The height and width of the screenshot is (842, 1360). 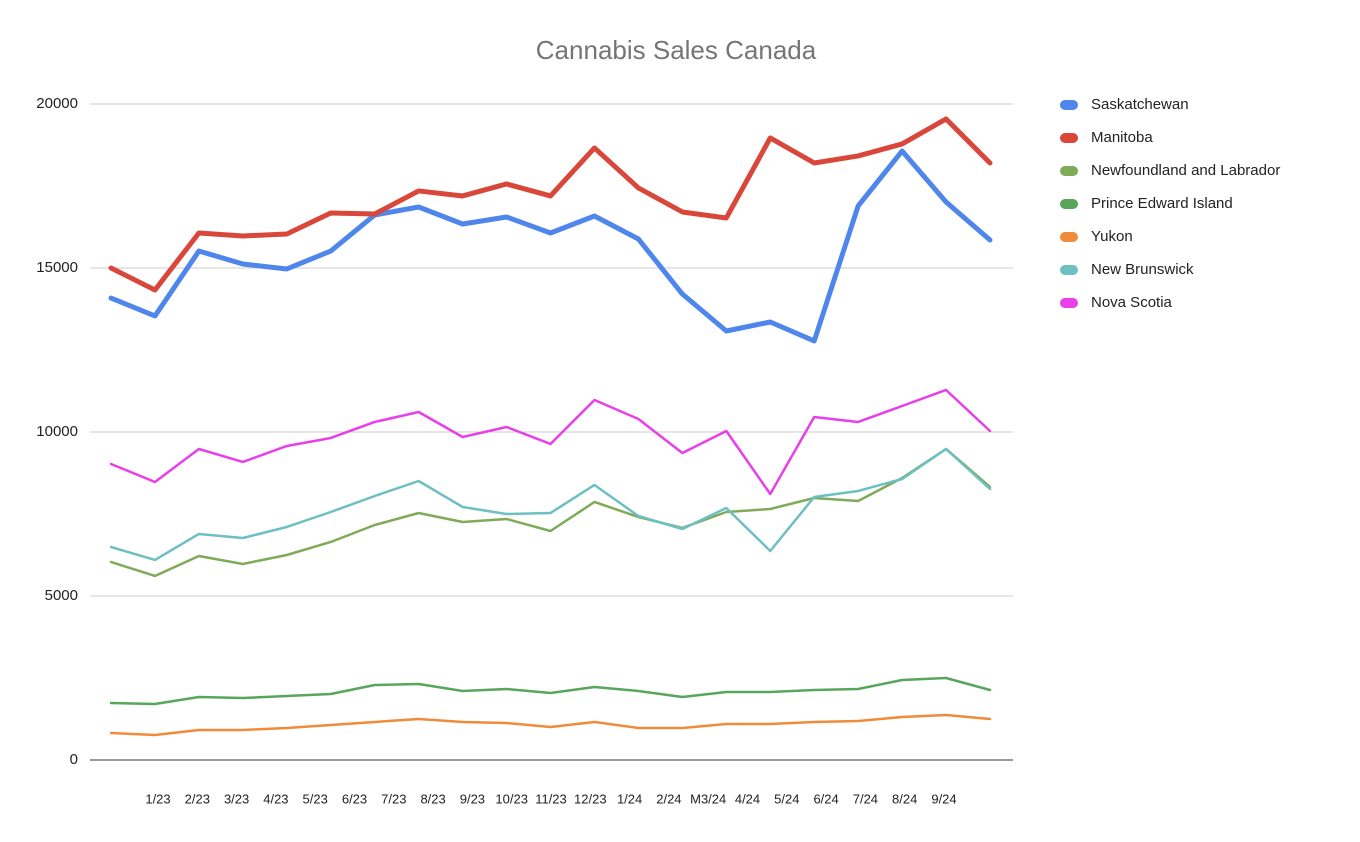 What do you see at coordinates (197, 798) in the screenshot?
I see `x-tick-label: 2/23` at bounding box center [197, 798].